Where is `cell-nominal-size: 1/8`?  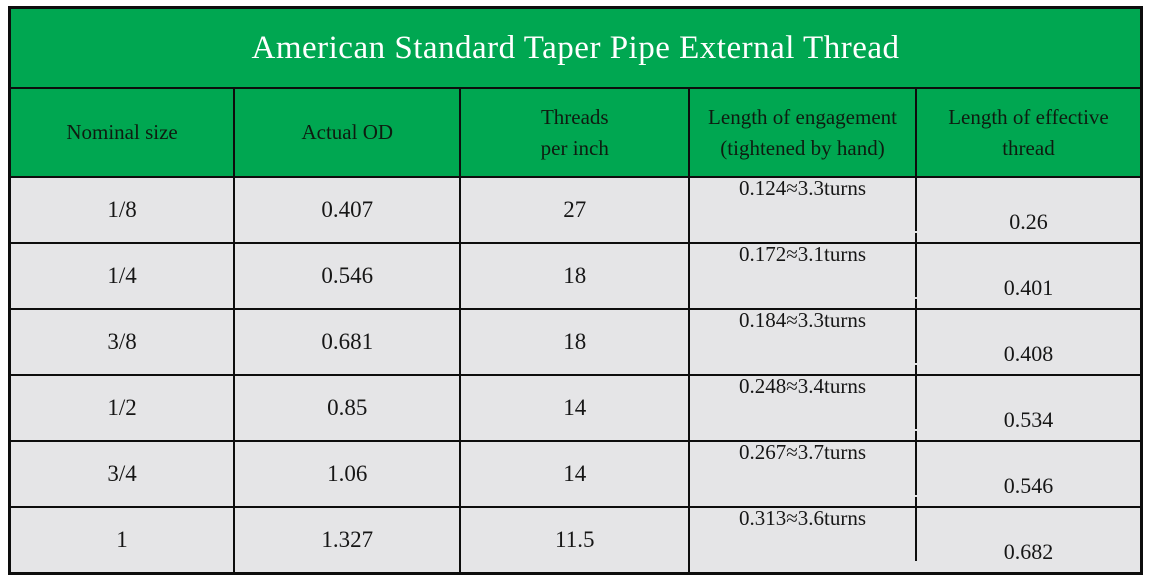
cell-nominal-size: 1/8 is located at coordinates (123, 210).